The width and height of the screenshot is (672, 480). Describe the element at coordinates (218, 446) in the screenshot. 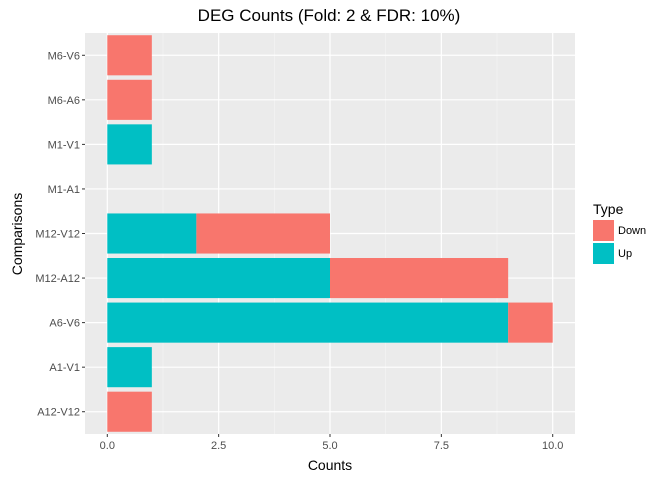

I see `x-tick-label: 2.5` at that location.